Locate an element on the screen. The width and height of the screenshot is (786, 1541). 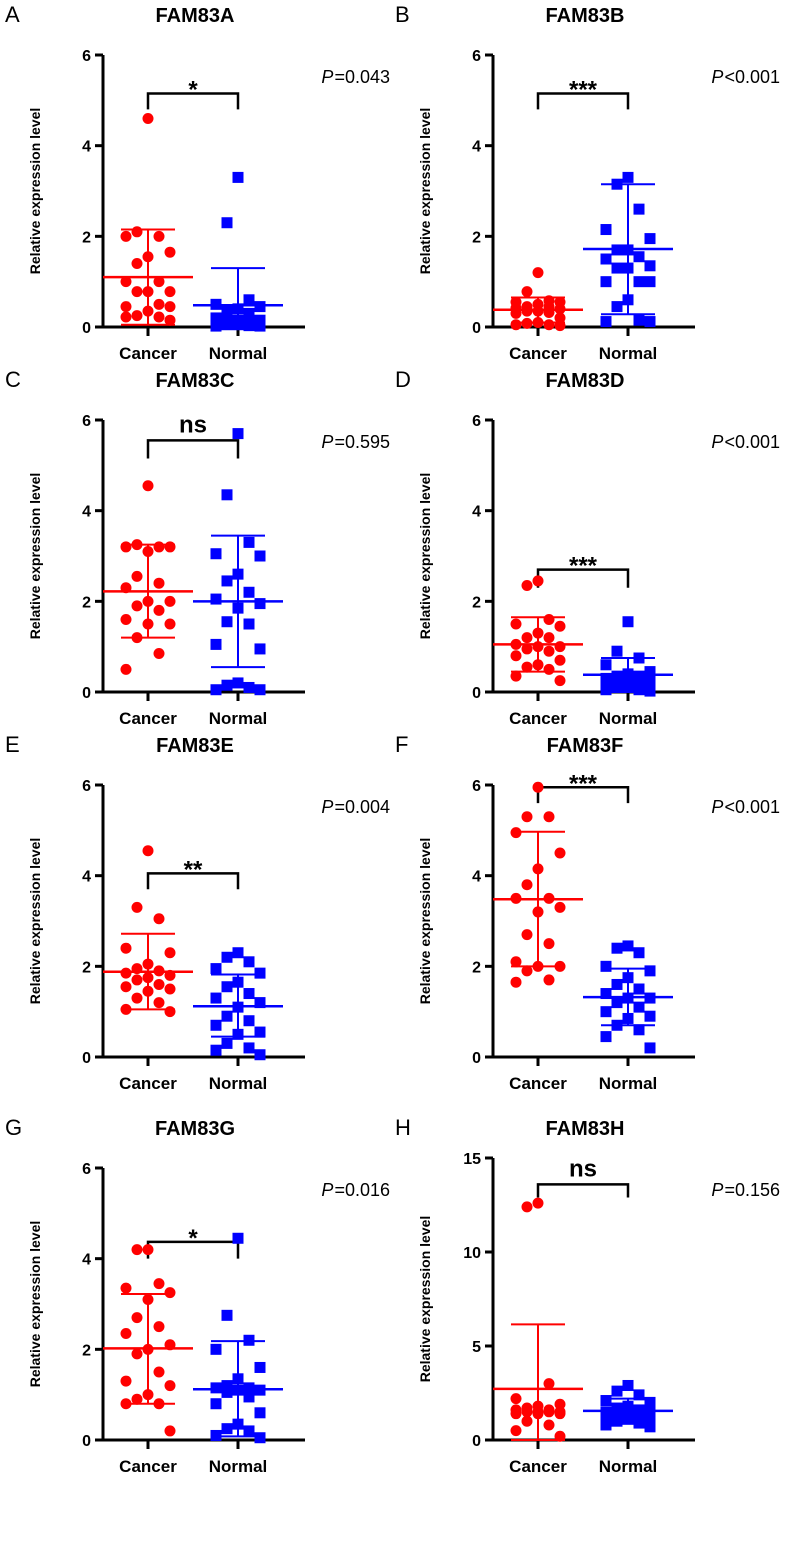
p-value-number: =0.043 is located at coordinates (362, 77).